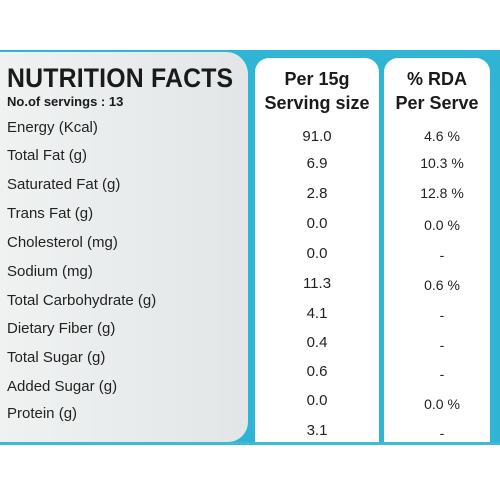  I want to click on nutrient-value: 11.3, so click(317, 283).